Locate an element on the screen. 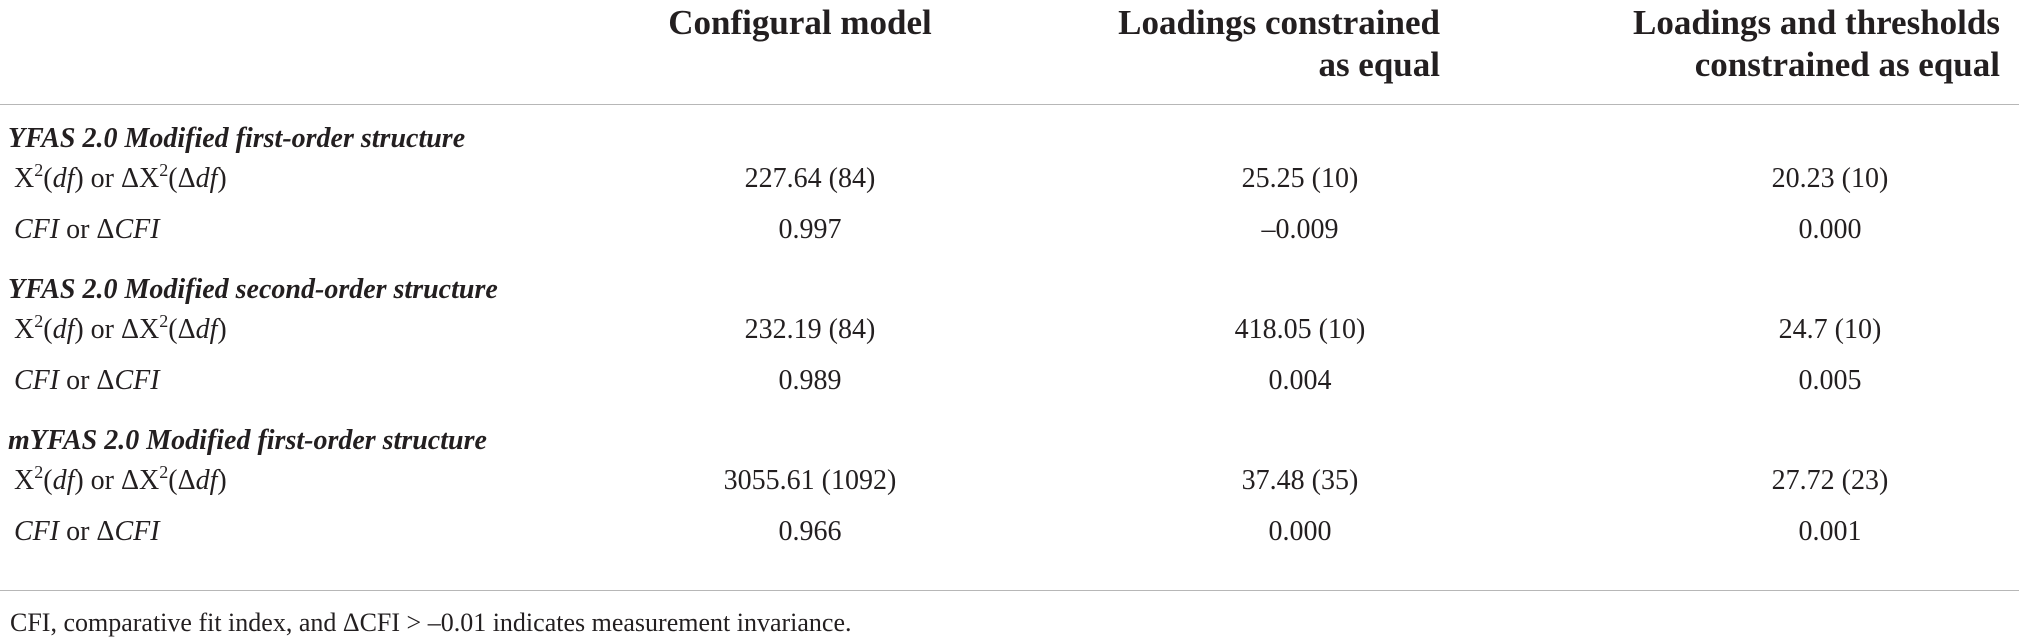 This screenshot has width=2019, height=644. table-cell: 3055.61 (1092) is located at coordinates (810, 480).